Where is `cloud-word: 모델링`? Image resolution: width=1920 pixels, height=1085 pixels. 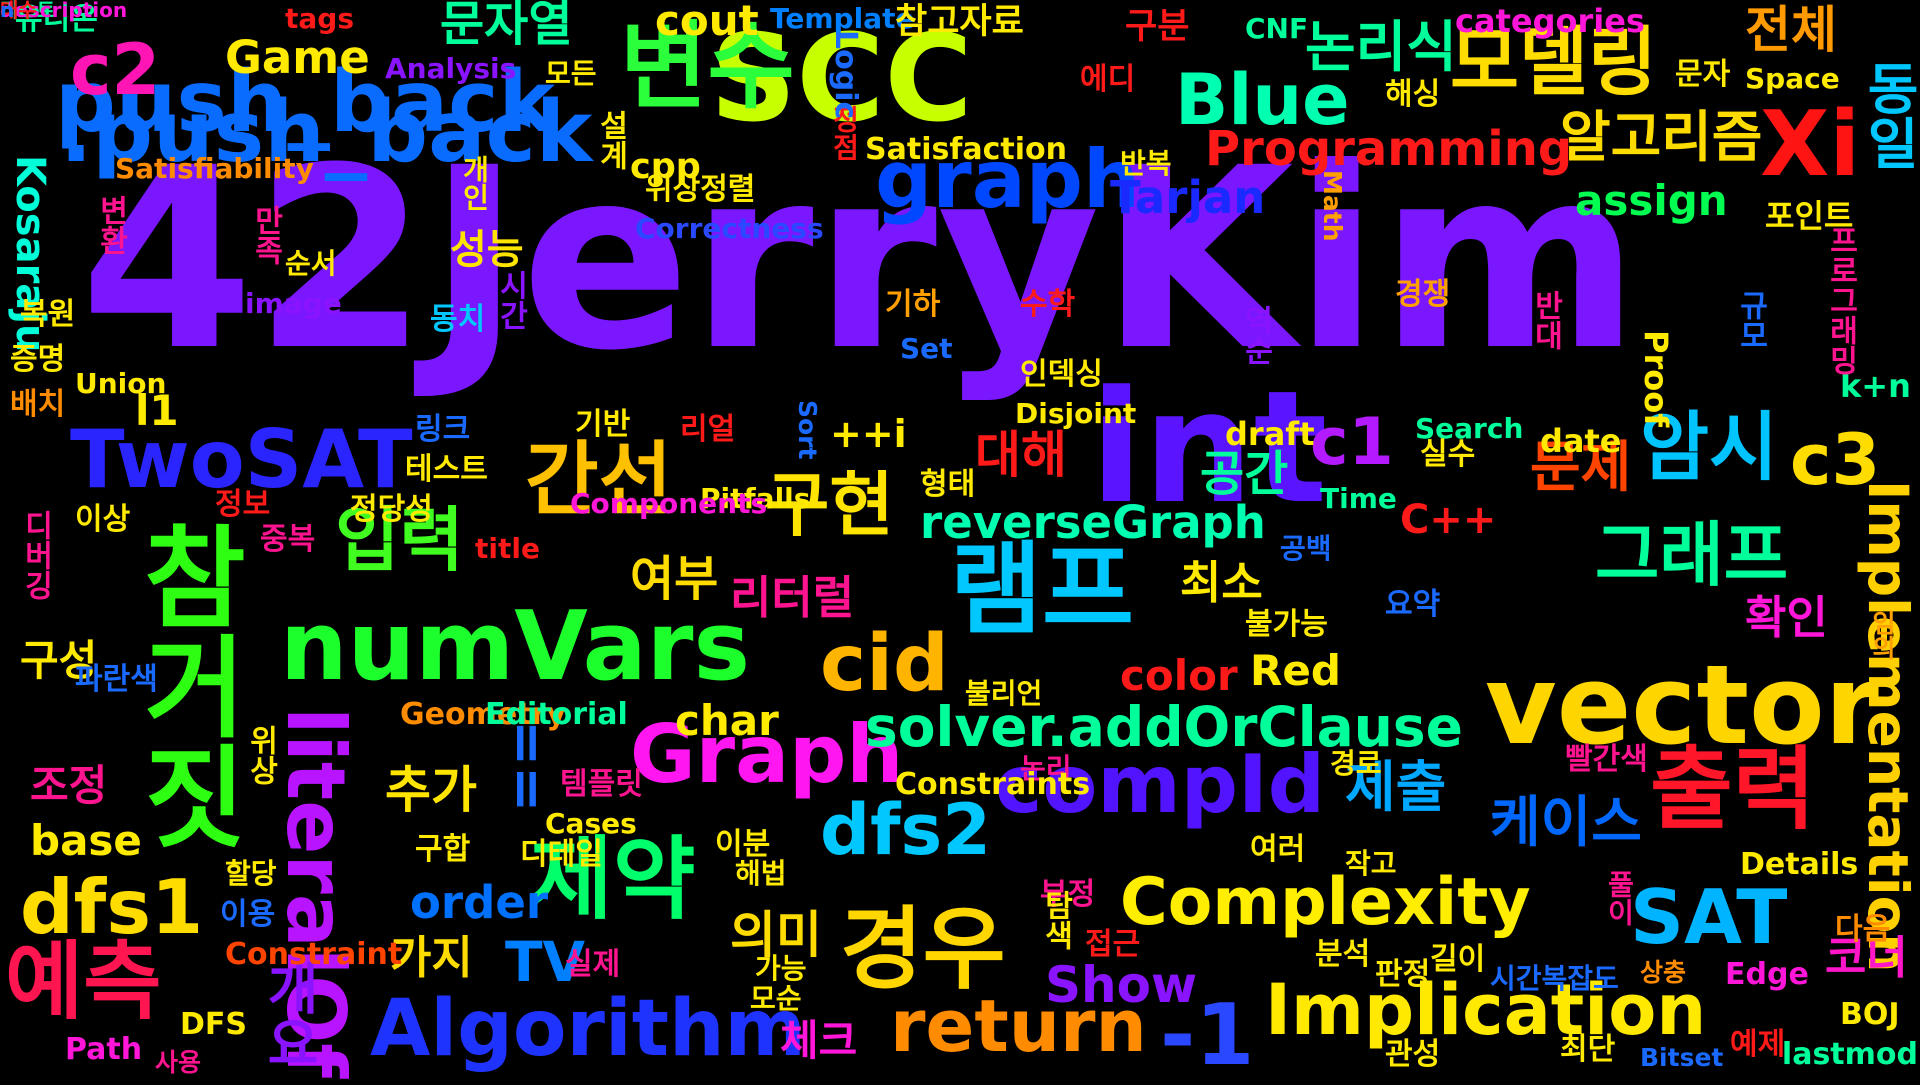
cloud-word: 모델링 is located at coordinates (1554, 62).